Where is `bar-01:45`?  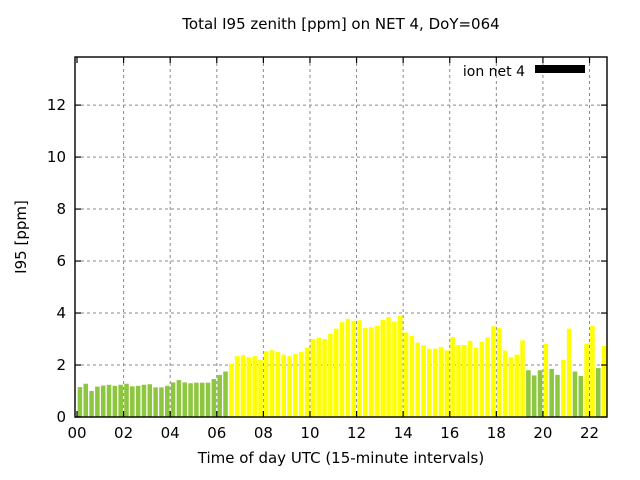 bar-01:45 is located at coordinates (120, 400).